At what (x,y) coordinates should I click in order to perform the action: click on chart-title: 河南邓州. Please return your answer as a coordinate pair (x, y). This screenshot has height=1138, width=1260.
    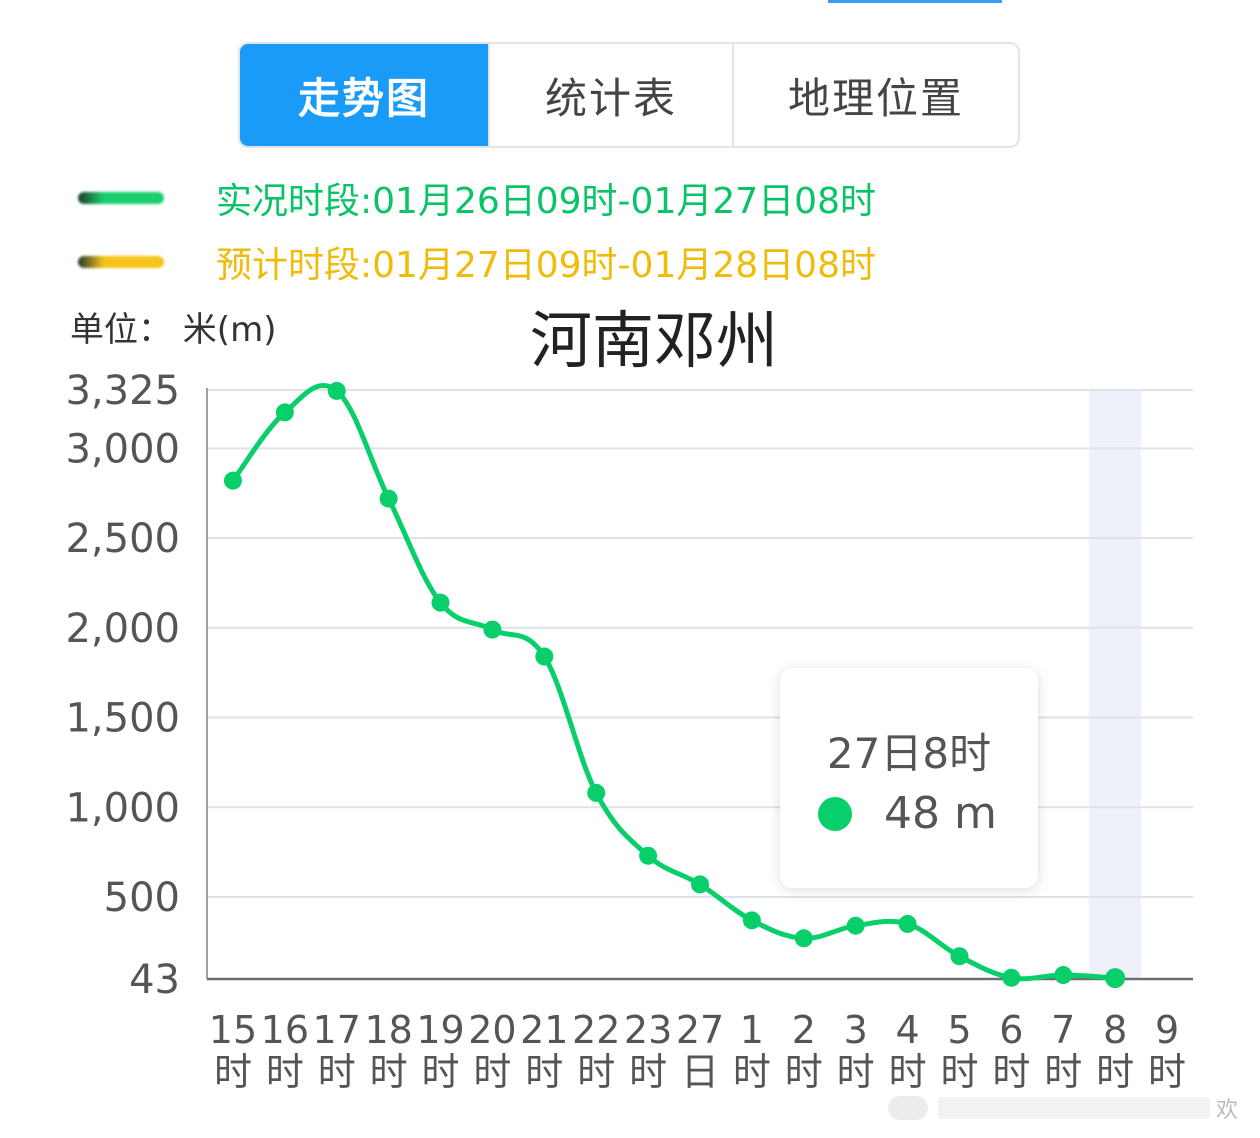
    Looking at the image, I should click on (654, 340).